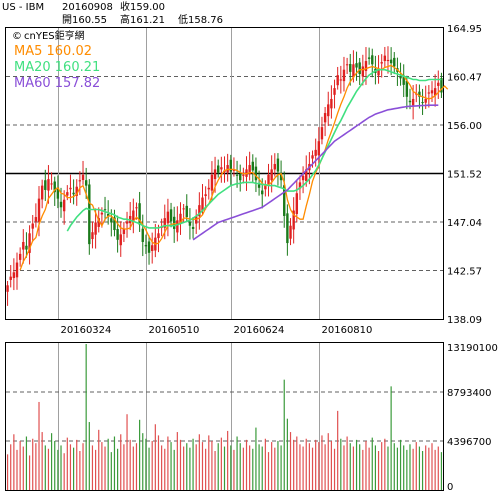 Image resolution: width=500 pixels, height=500 pixels. I want to click on price-tick-label: 151.52, so click(464, 175).